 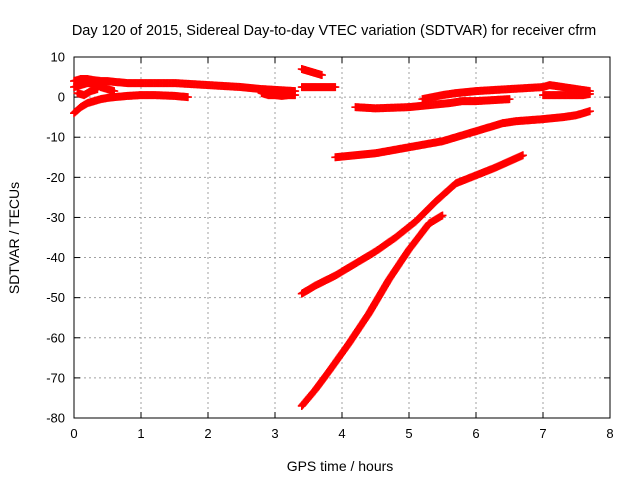 I want to click on y-tick-label: 10, so click(x=58, y=57).